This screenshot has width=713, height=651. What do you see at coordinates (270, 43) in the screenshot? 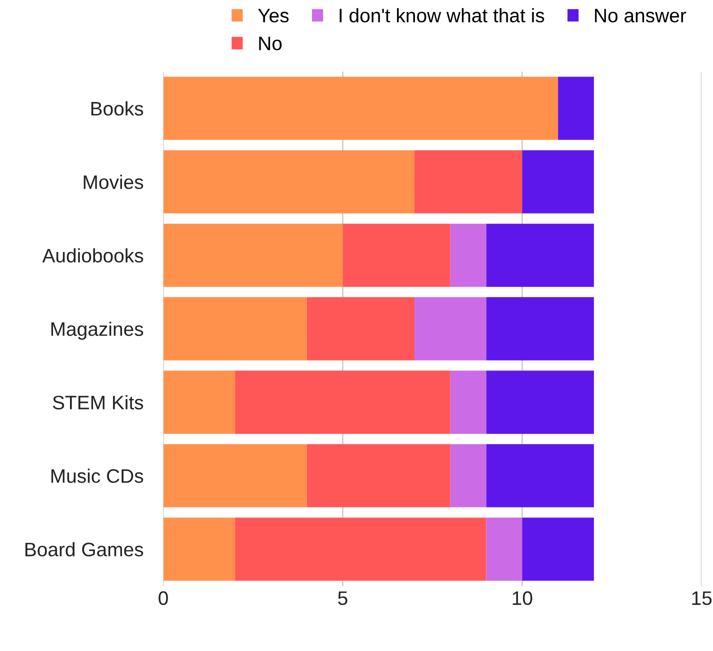
I see `legend-label: No` at bounding box center [270, 43].